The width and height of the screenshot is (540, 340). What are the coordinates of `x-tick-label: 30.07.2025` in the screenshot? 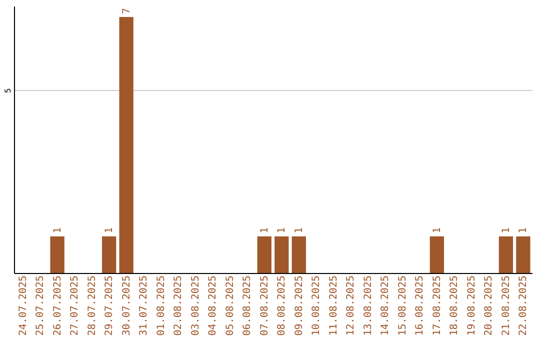 It's located at (126, 306).